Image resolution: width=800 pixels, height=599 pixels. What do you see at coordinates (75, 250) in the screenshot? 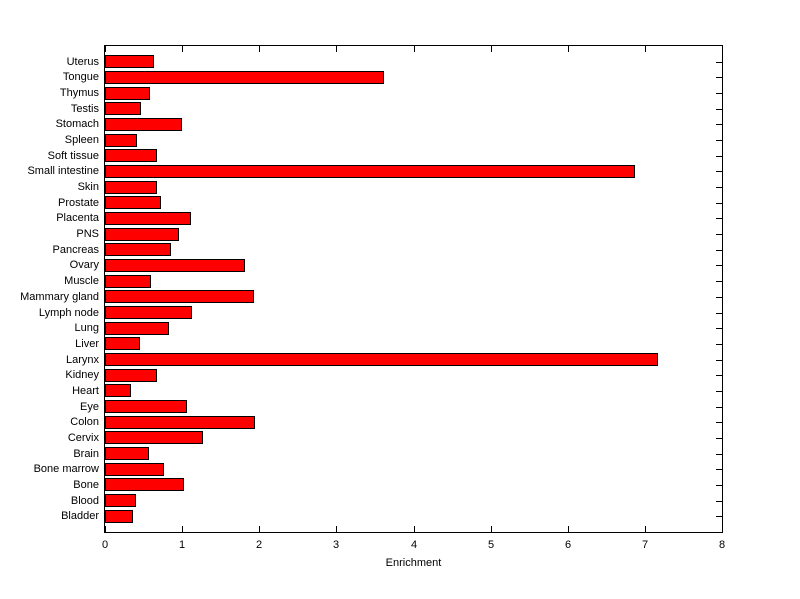
I see `category-label: Pancreas` at bounding box center [75, 250].